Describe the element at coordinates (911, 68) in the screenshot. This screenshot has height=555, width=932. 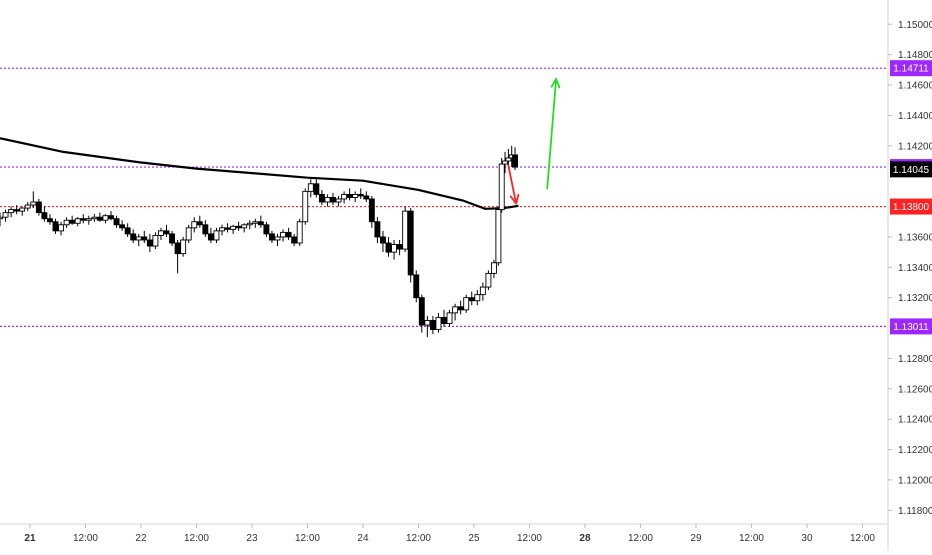
I see `level-price-tag-0: 1.14711` at that location.